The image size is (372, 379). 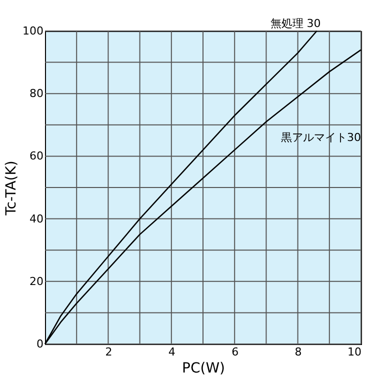 What do you see at coordinates (295, 23) in the screenshot?
I see `series-label: 無処理 30` at bounding box center [295, 23].